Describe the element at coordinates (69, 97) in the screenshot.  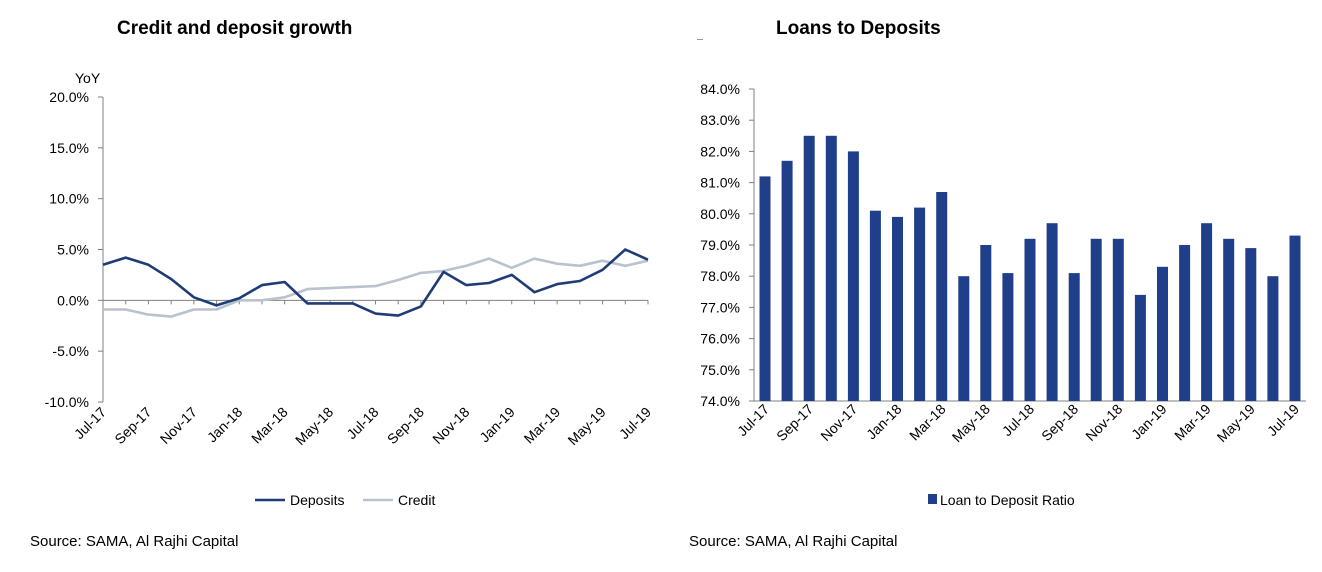
I see `y-tick-label: 20.0%` at that location.